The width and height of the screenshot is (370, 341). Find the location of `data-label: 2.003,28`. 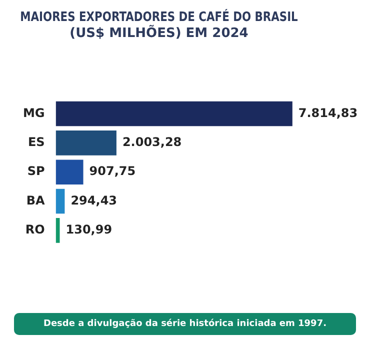

data-label: 2.003,28 is located at coordinates (152, 142).